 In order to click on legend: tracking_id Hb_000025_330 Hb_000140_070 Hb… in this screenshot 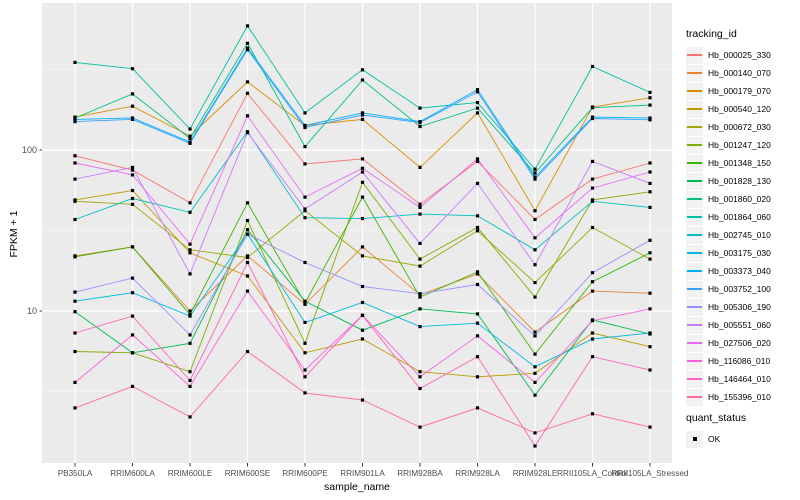, I will do `click(743, 238)`.